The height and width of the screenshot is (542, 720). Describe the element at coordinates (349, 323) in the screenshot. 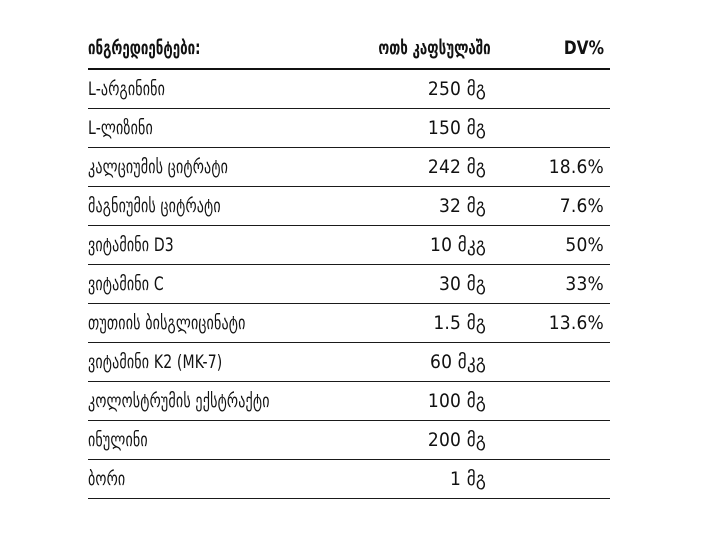

I see `table-row: თუთიის ბისგლიცინატი 1.5 მგ 13.6%` at that location.